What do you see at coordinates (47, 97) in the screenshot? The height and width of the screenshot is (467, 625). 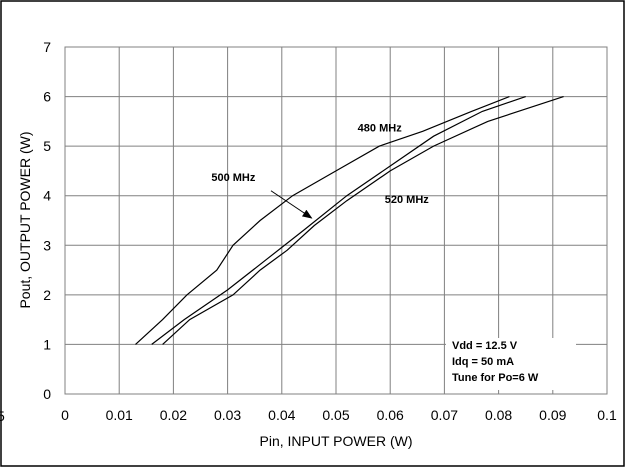 I see `y-tick-label: 6` at bounding box center [47, 97].